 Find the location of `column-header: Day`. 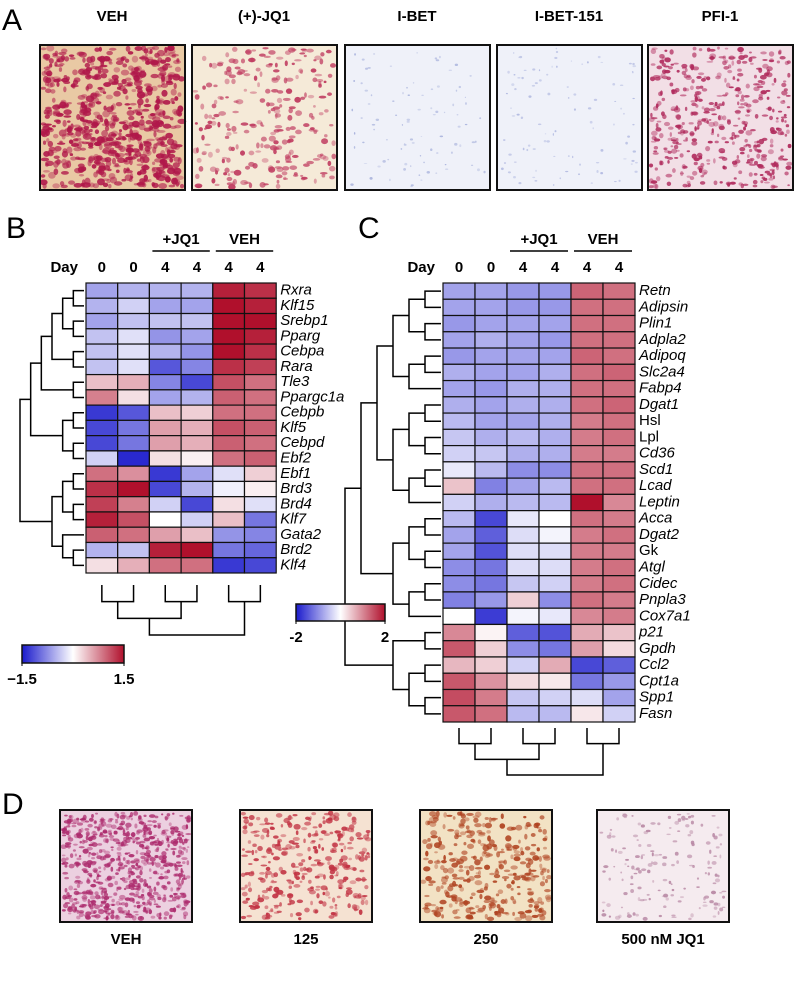

column-header: Day is located at coordinates (421, 267).